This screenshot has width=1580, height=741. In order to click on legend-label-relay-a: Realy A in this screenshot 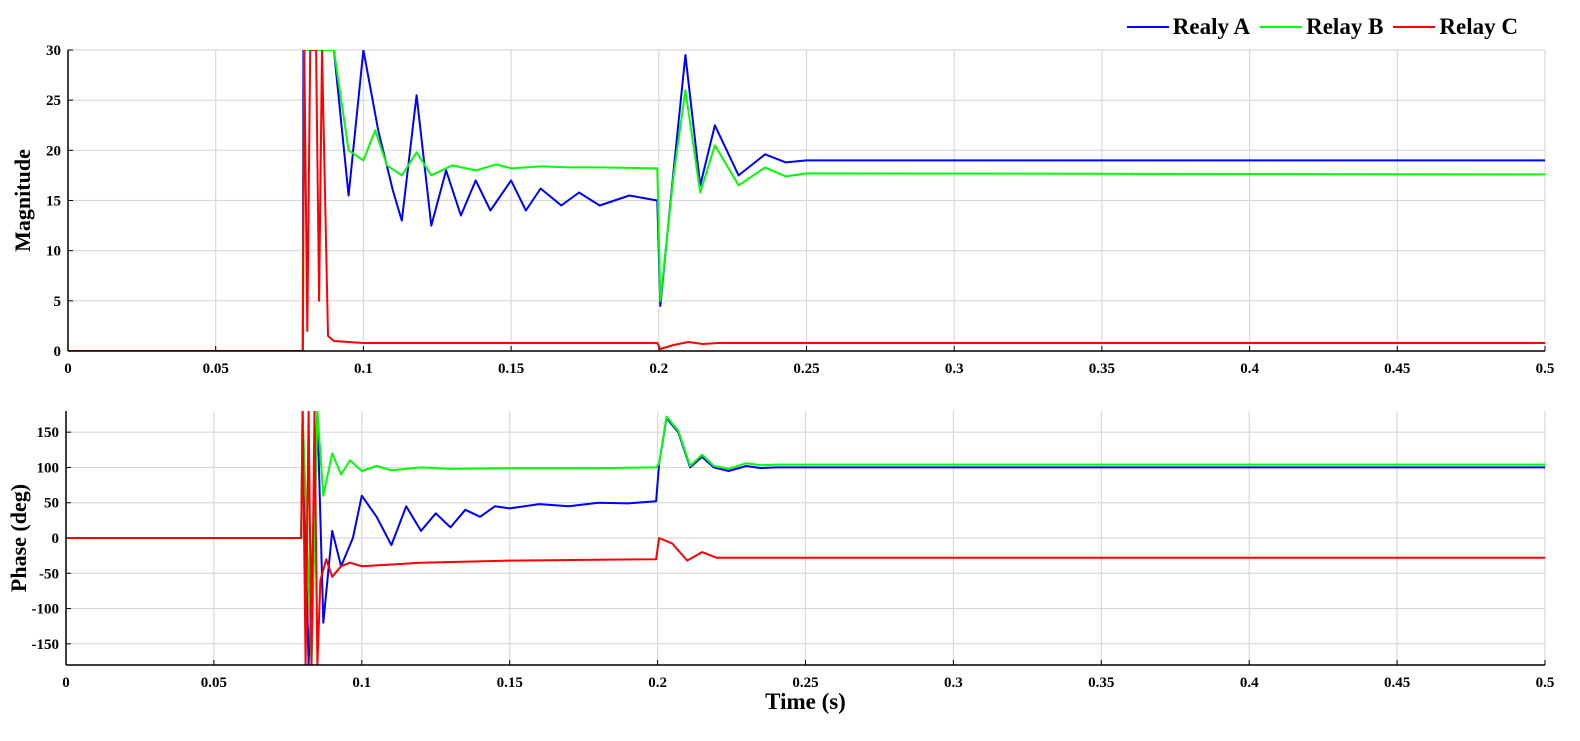, I will do `click(1211, 26)`.